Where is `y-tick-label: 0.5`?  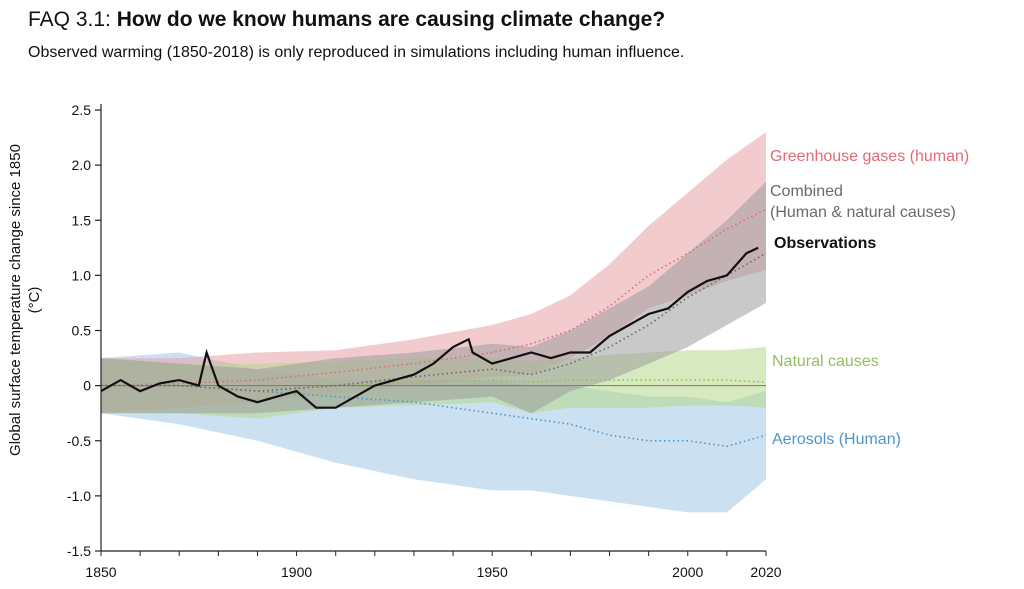 y-tick-label: 0.5 is located at coordinates (82, 331).